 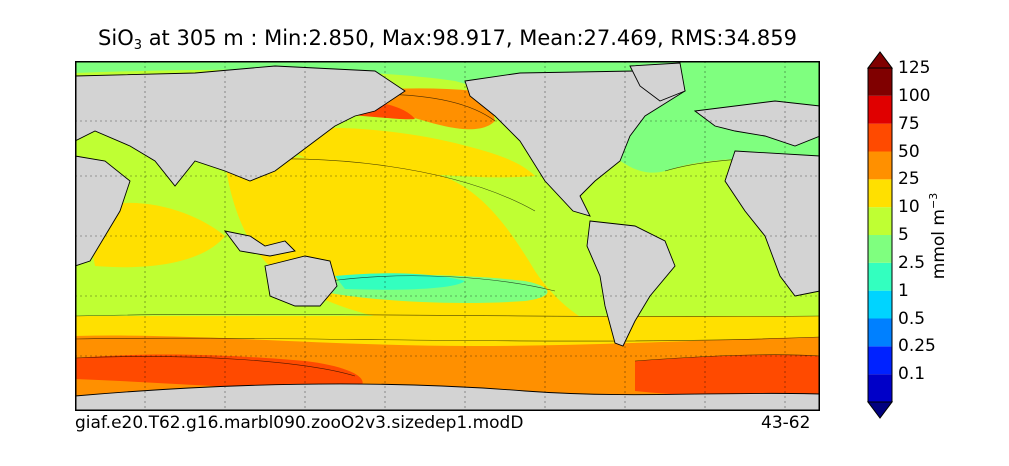 What do you see at coordinates (772, 223) in the screenshot?
I see `africa-west` at bounding box center [772, 223].